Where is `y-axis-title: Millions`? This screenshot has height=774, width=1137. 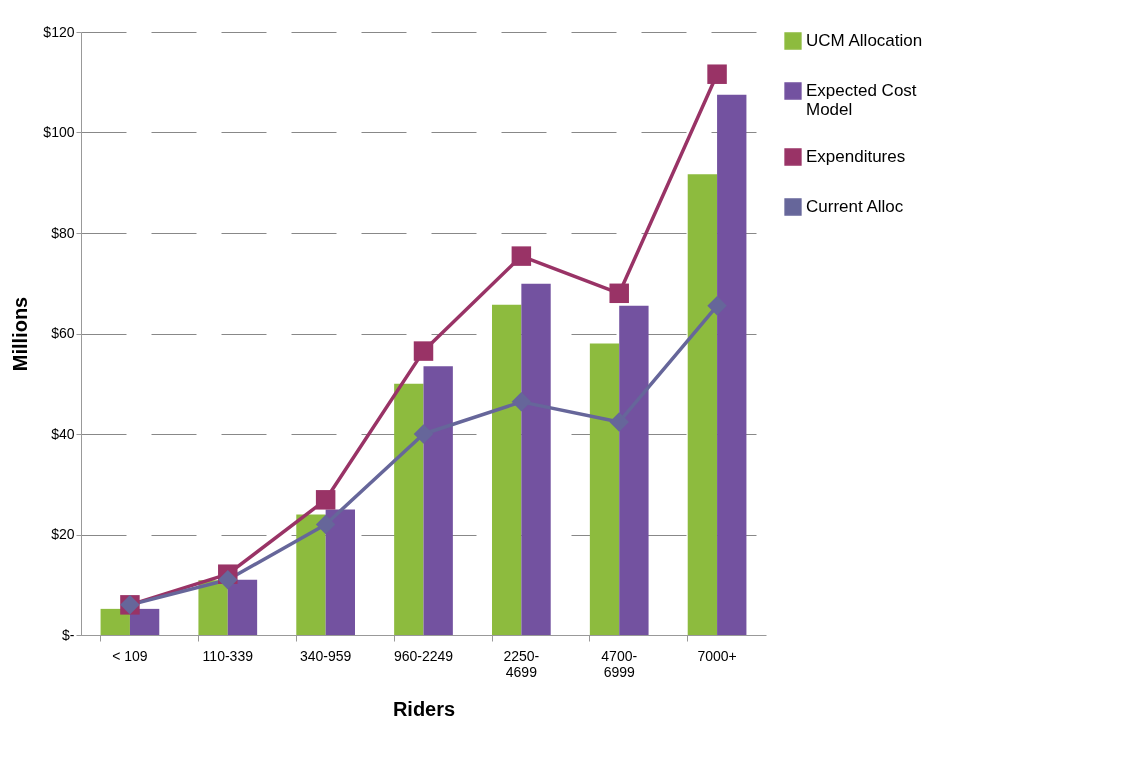 y-axis-title: Millions is located at coordinates (20, 334).